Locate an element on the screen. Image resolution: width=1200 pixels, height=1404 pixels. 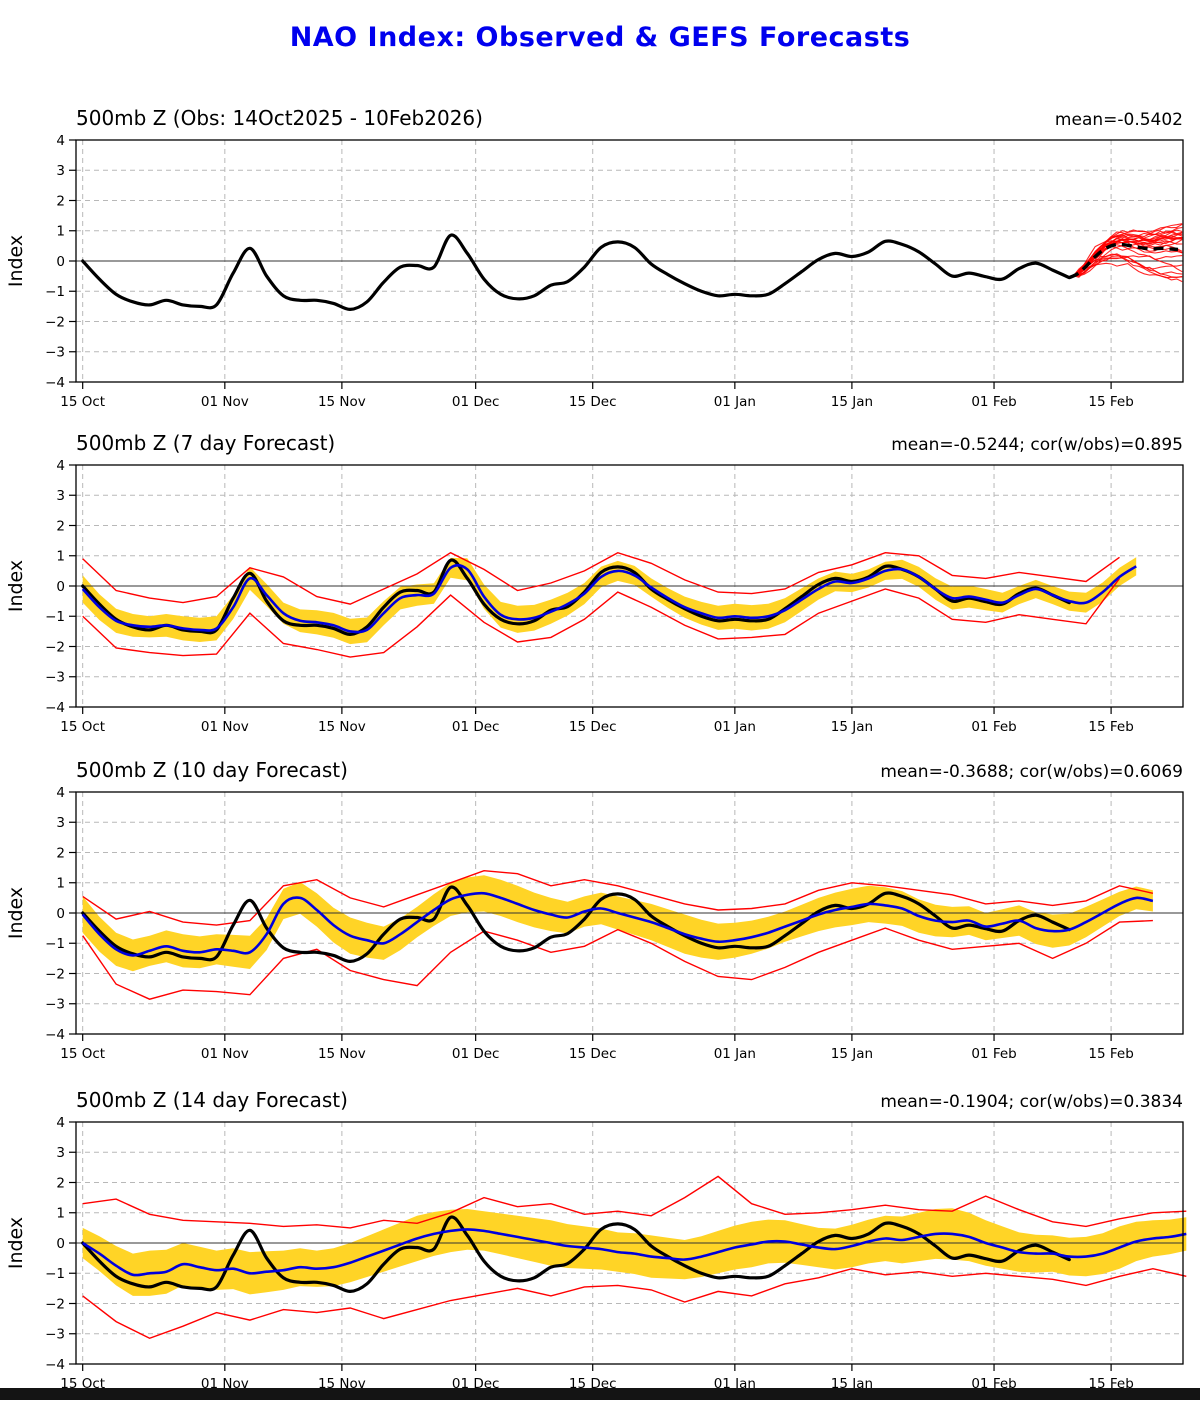
ensemble-members is located at coordinates (1128, 253).